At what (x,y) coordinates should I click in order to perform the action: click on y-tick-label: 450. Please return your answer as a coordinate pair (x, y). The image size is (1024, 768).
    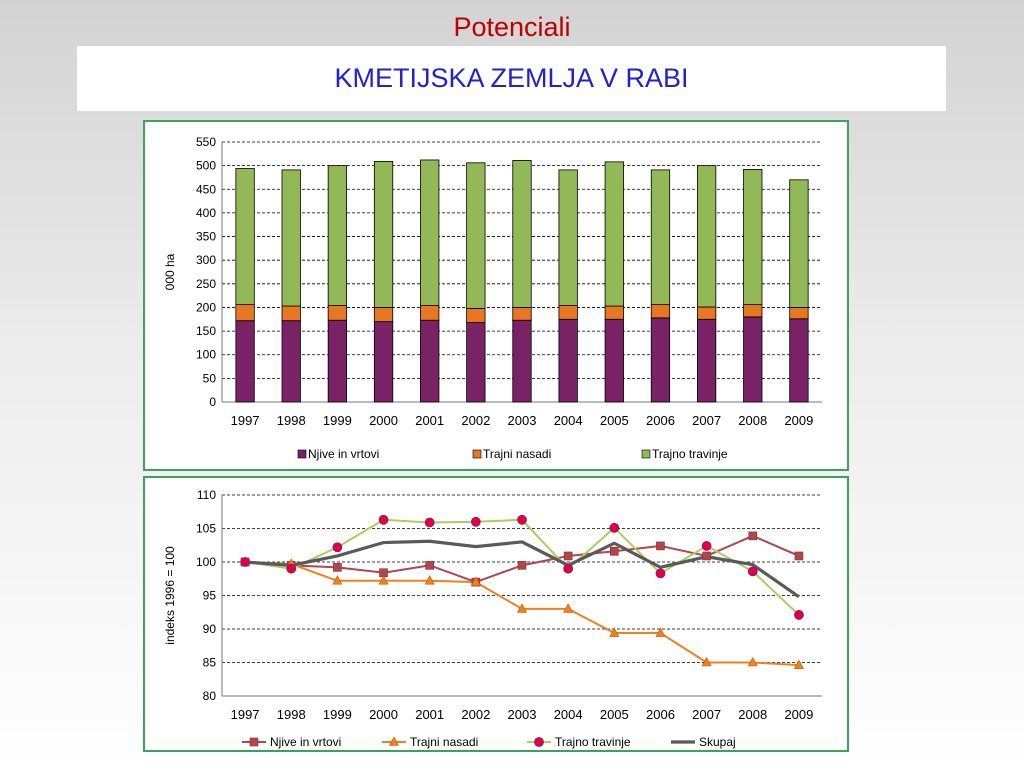
    Looking at the image, I should click on (206, 189).